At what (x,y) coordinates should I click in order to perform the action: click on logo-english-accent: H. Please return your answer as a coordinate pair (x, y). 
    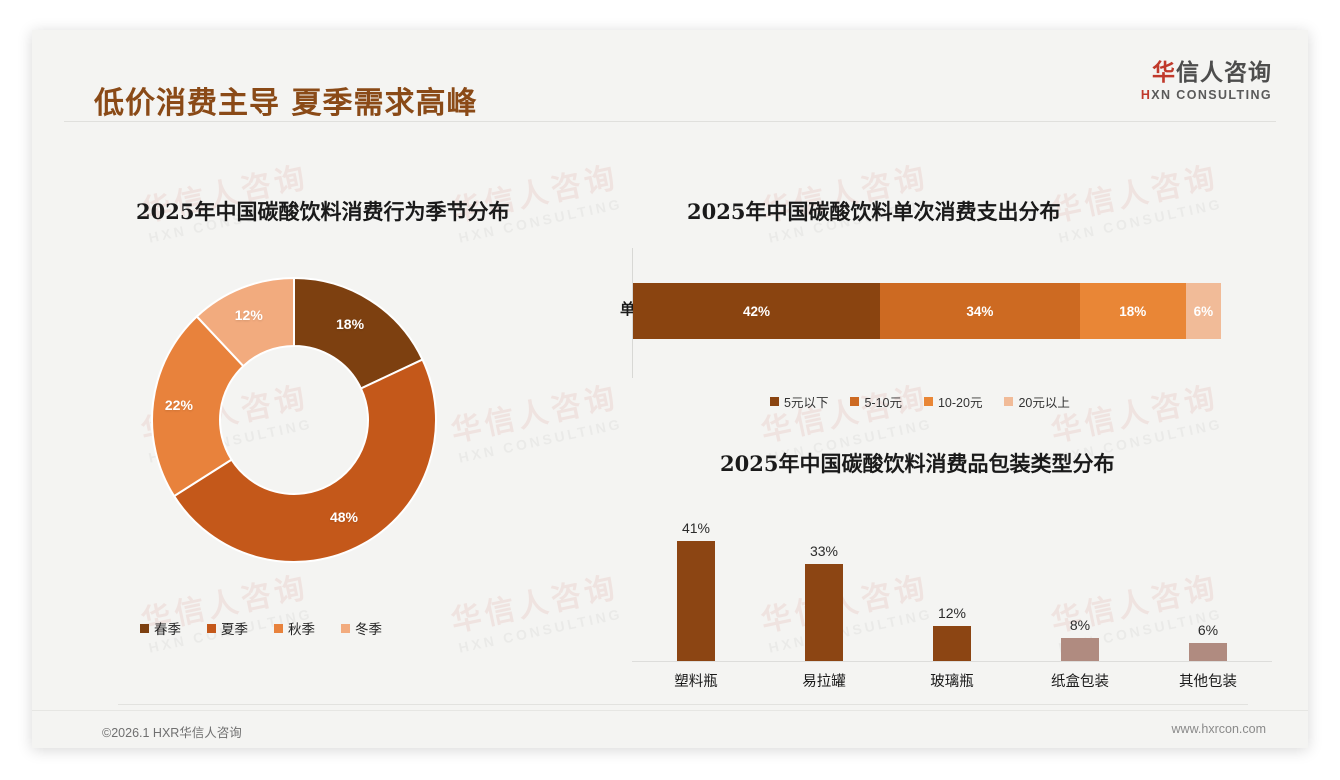
    Looking at the image, I should click on (1146, 95).